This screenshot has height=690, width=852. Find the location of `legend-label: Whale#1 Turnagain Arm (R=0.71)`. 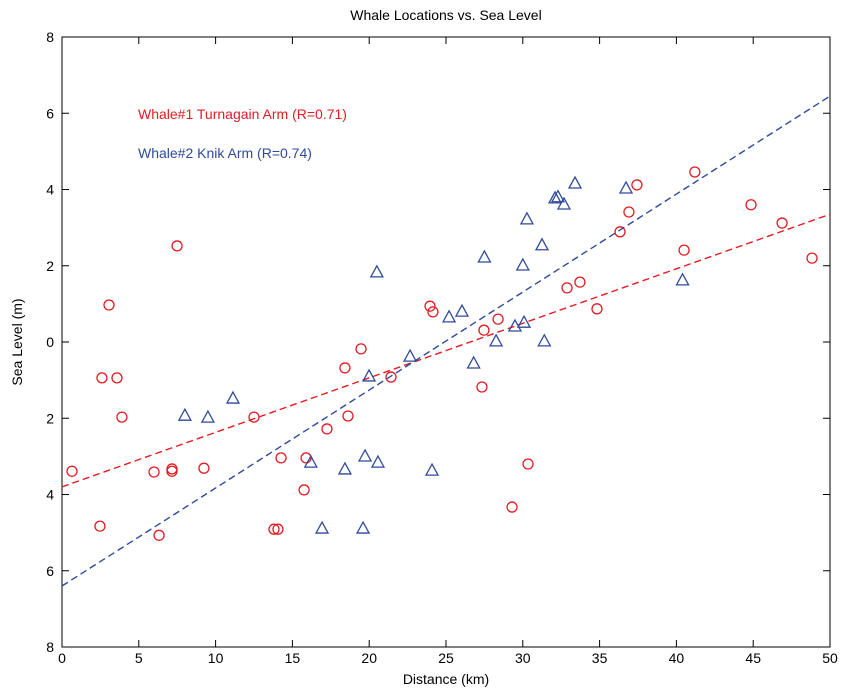

legend-label: Whale#1 Turnagain Arm (R=0.71) is located at coordinates (242, 114).